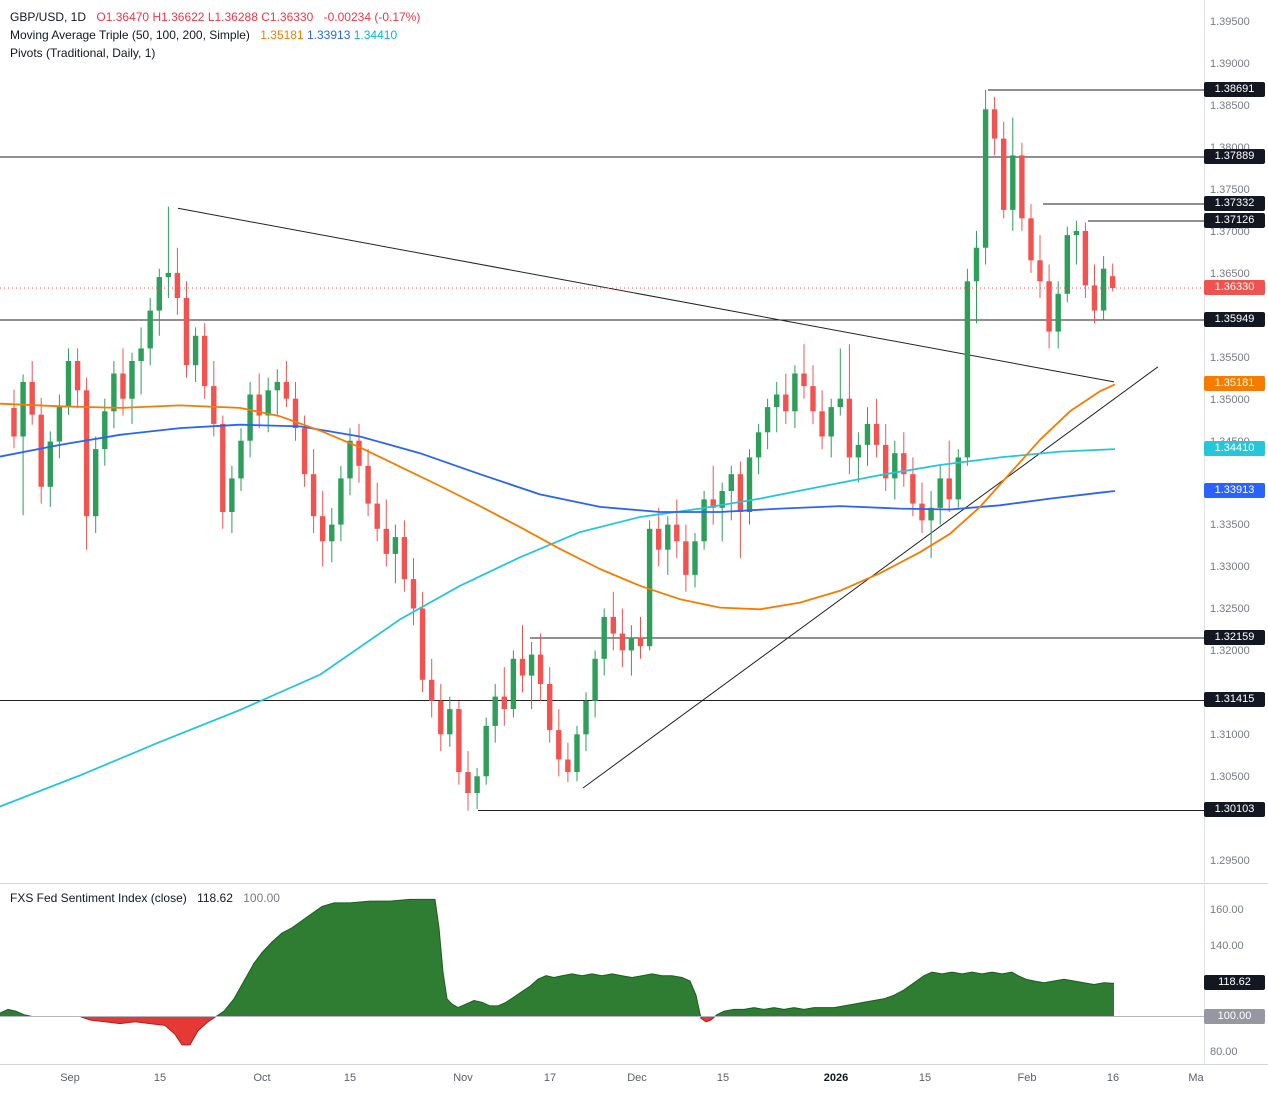  I want to click on pivots-indicator-title: Pivots (Traditional, Daily, 1), so click(83, 53).